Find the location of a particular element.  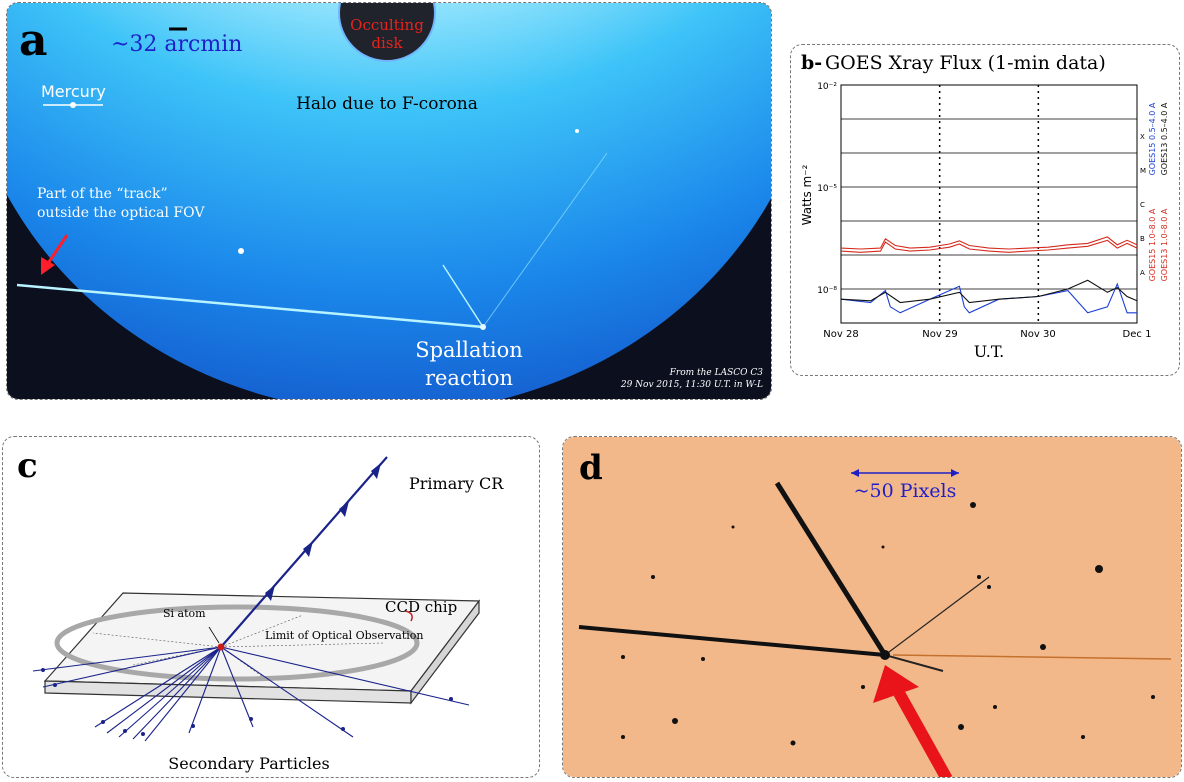

class-letter: A is located at coordinates (1142, 273).